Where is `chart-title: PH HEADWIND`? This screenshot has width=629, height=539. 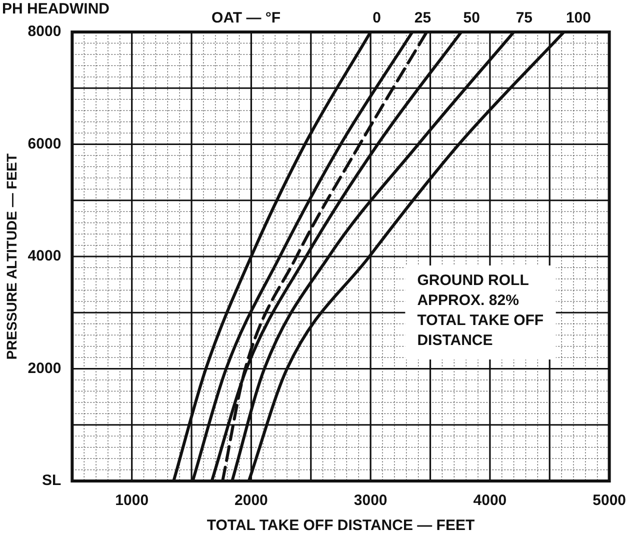 chart-title: PH HEADWIND is located at coordinates (56, 9).